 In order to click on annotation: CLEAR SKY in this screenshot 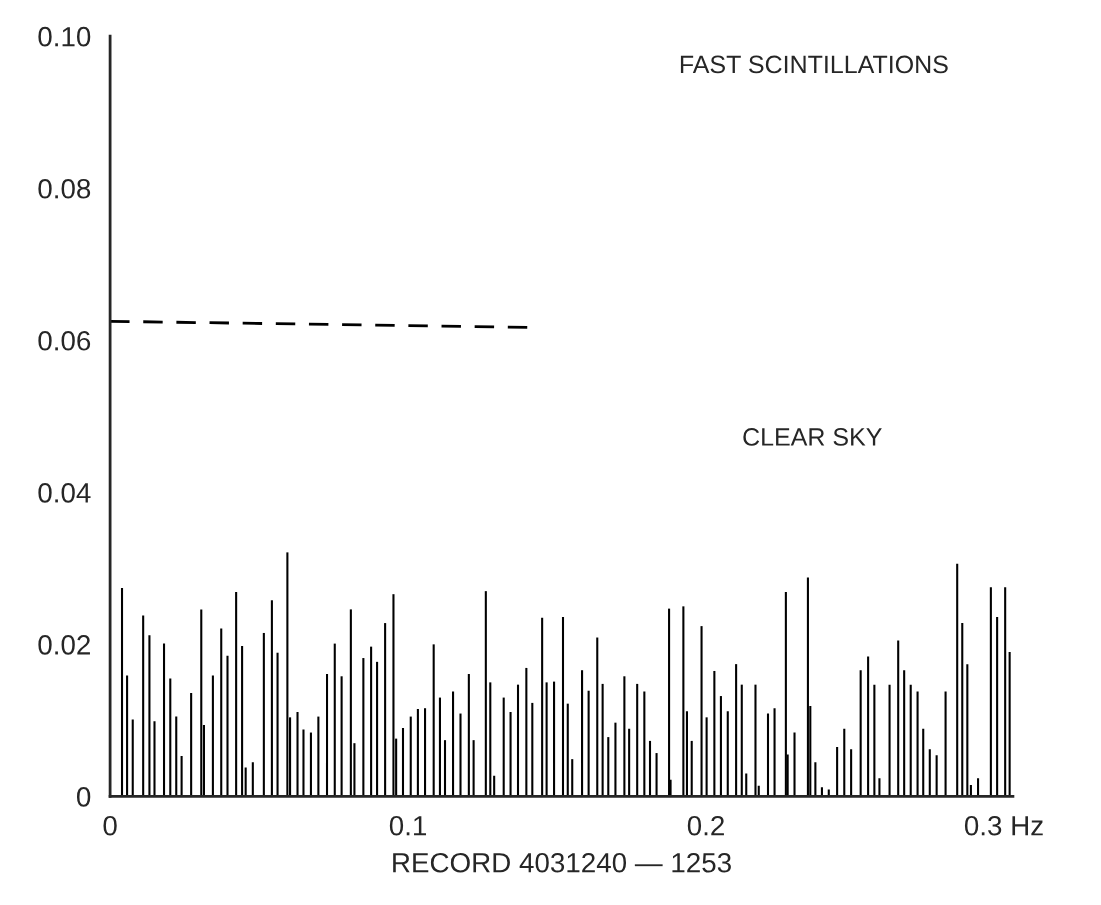, I will do `click(812, 437)`.